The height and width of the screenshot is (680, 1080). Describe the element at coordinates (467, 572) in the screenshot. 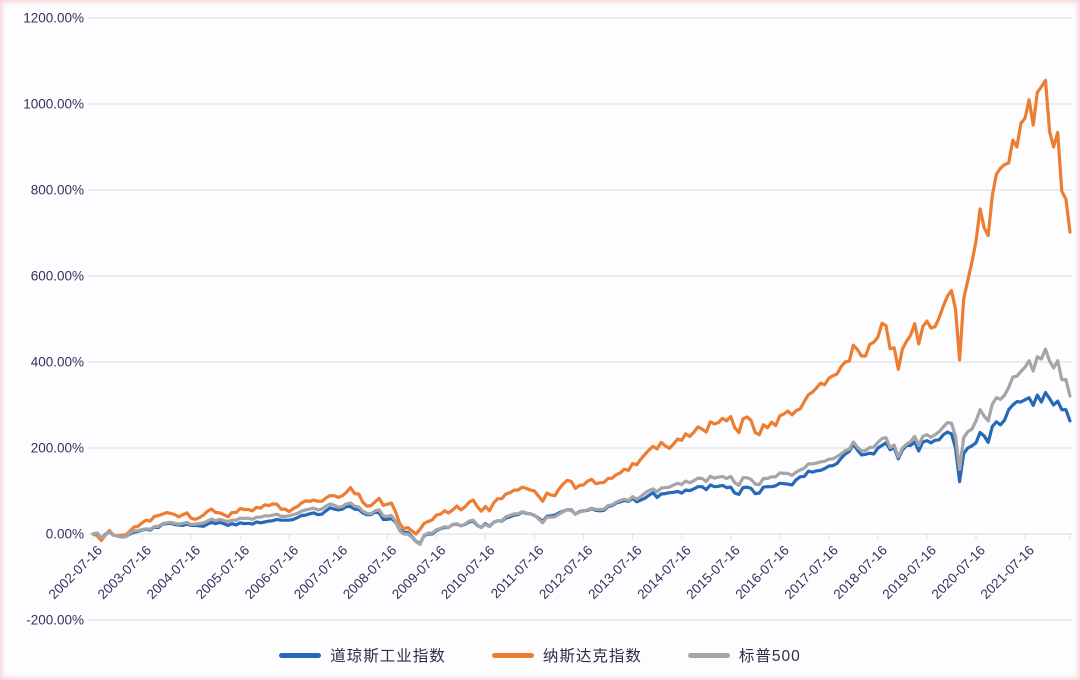

I see `x-tick-label: 2010-07-16` at that location.